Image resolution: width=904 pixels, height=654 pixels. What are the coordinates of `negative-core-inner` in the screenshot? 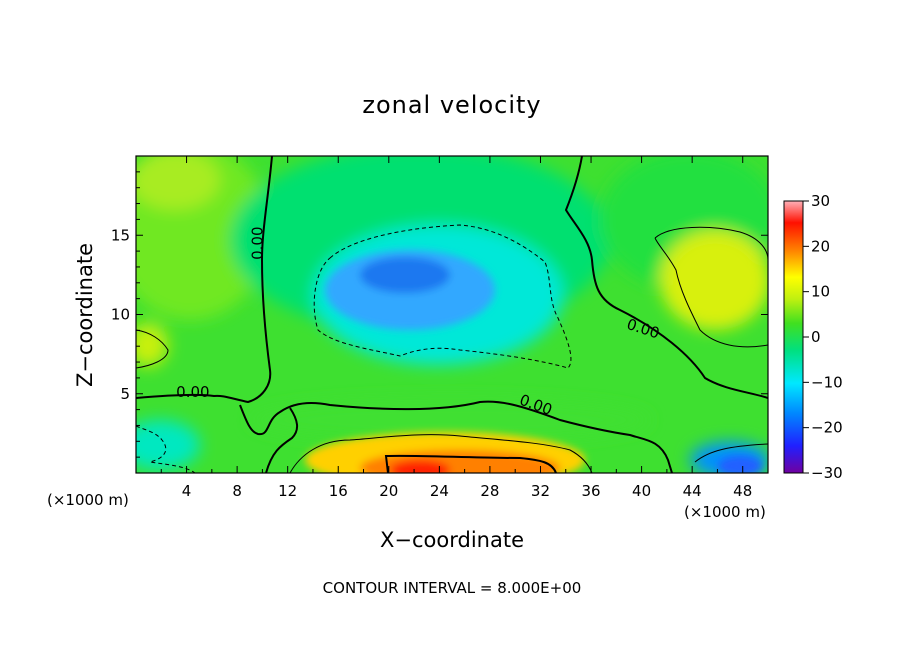 It's located at (405, 275).